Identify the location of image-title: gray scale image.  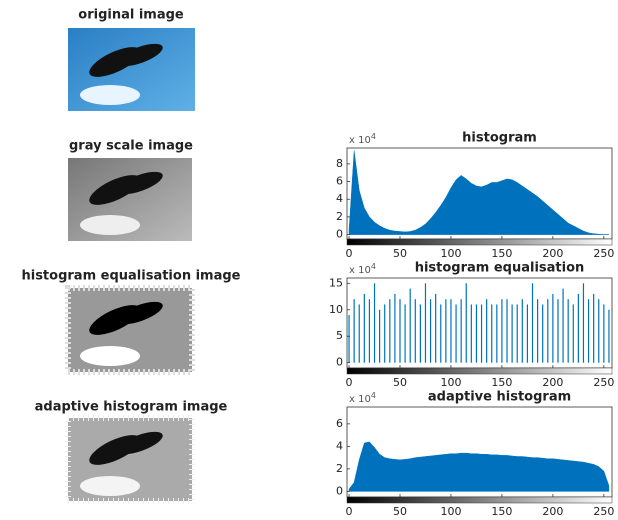
(131, 146).